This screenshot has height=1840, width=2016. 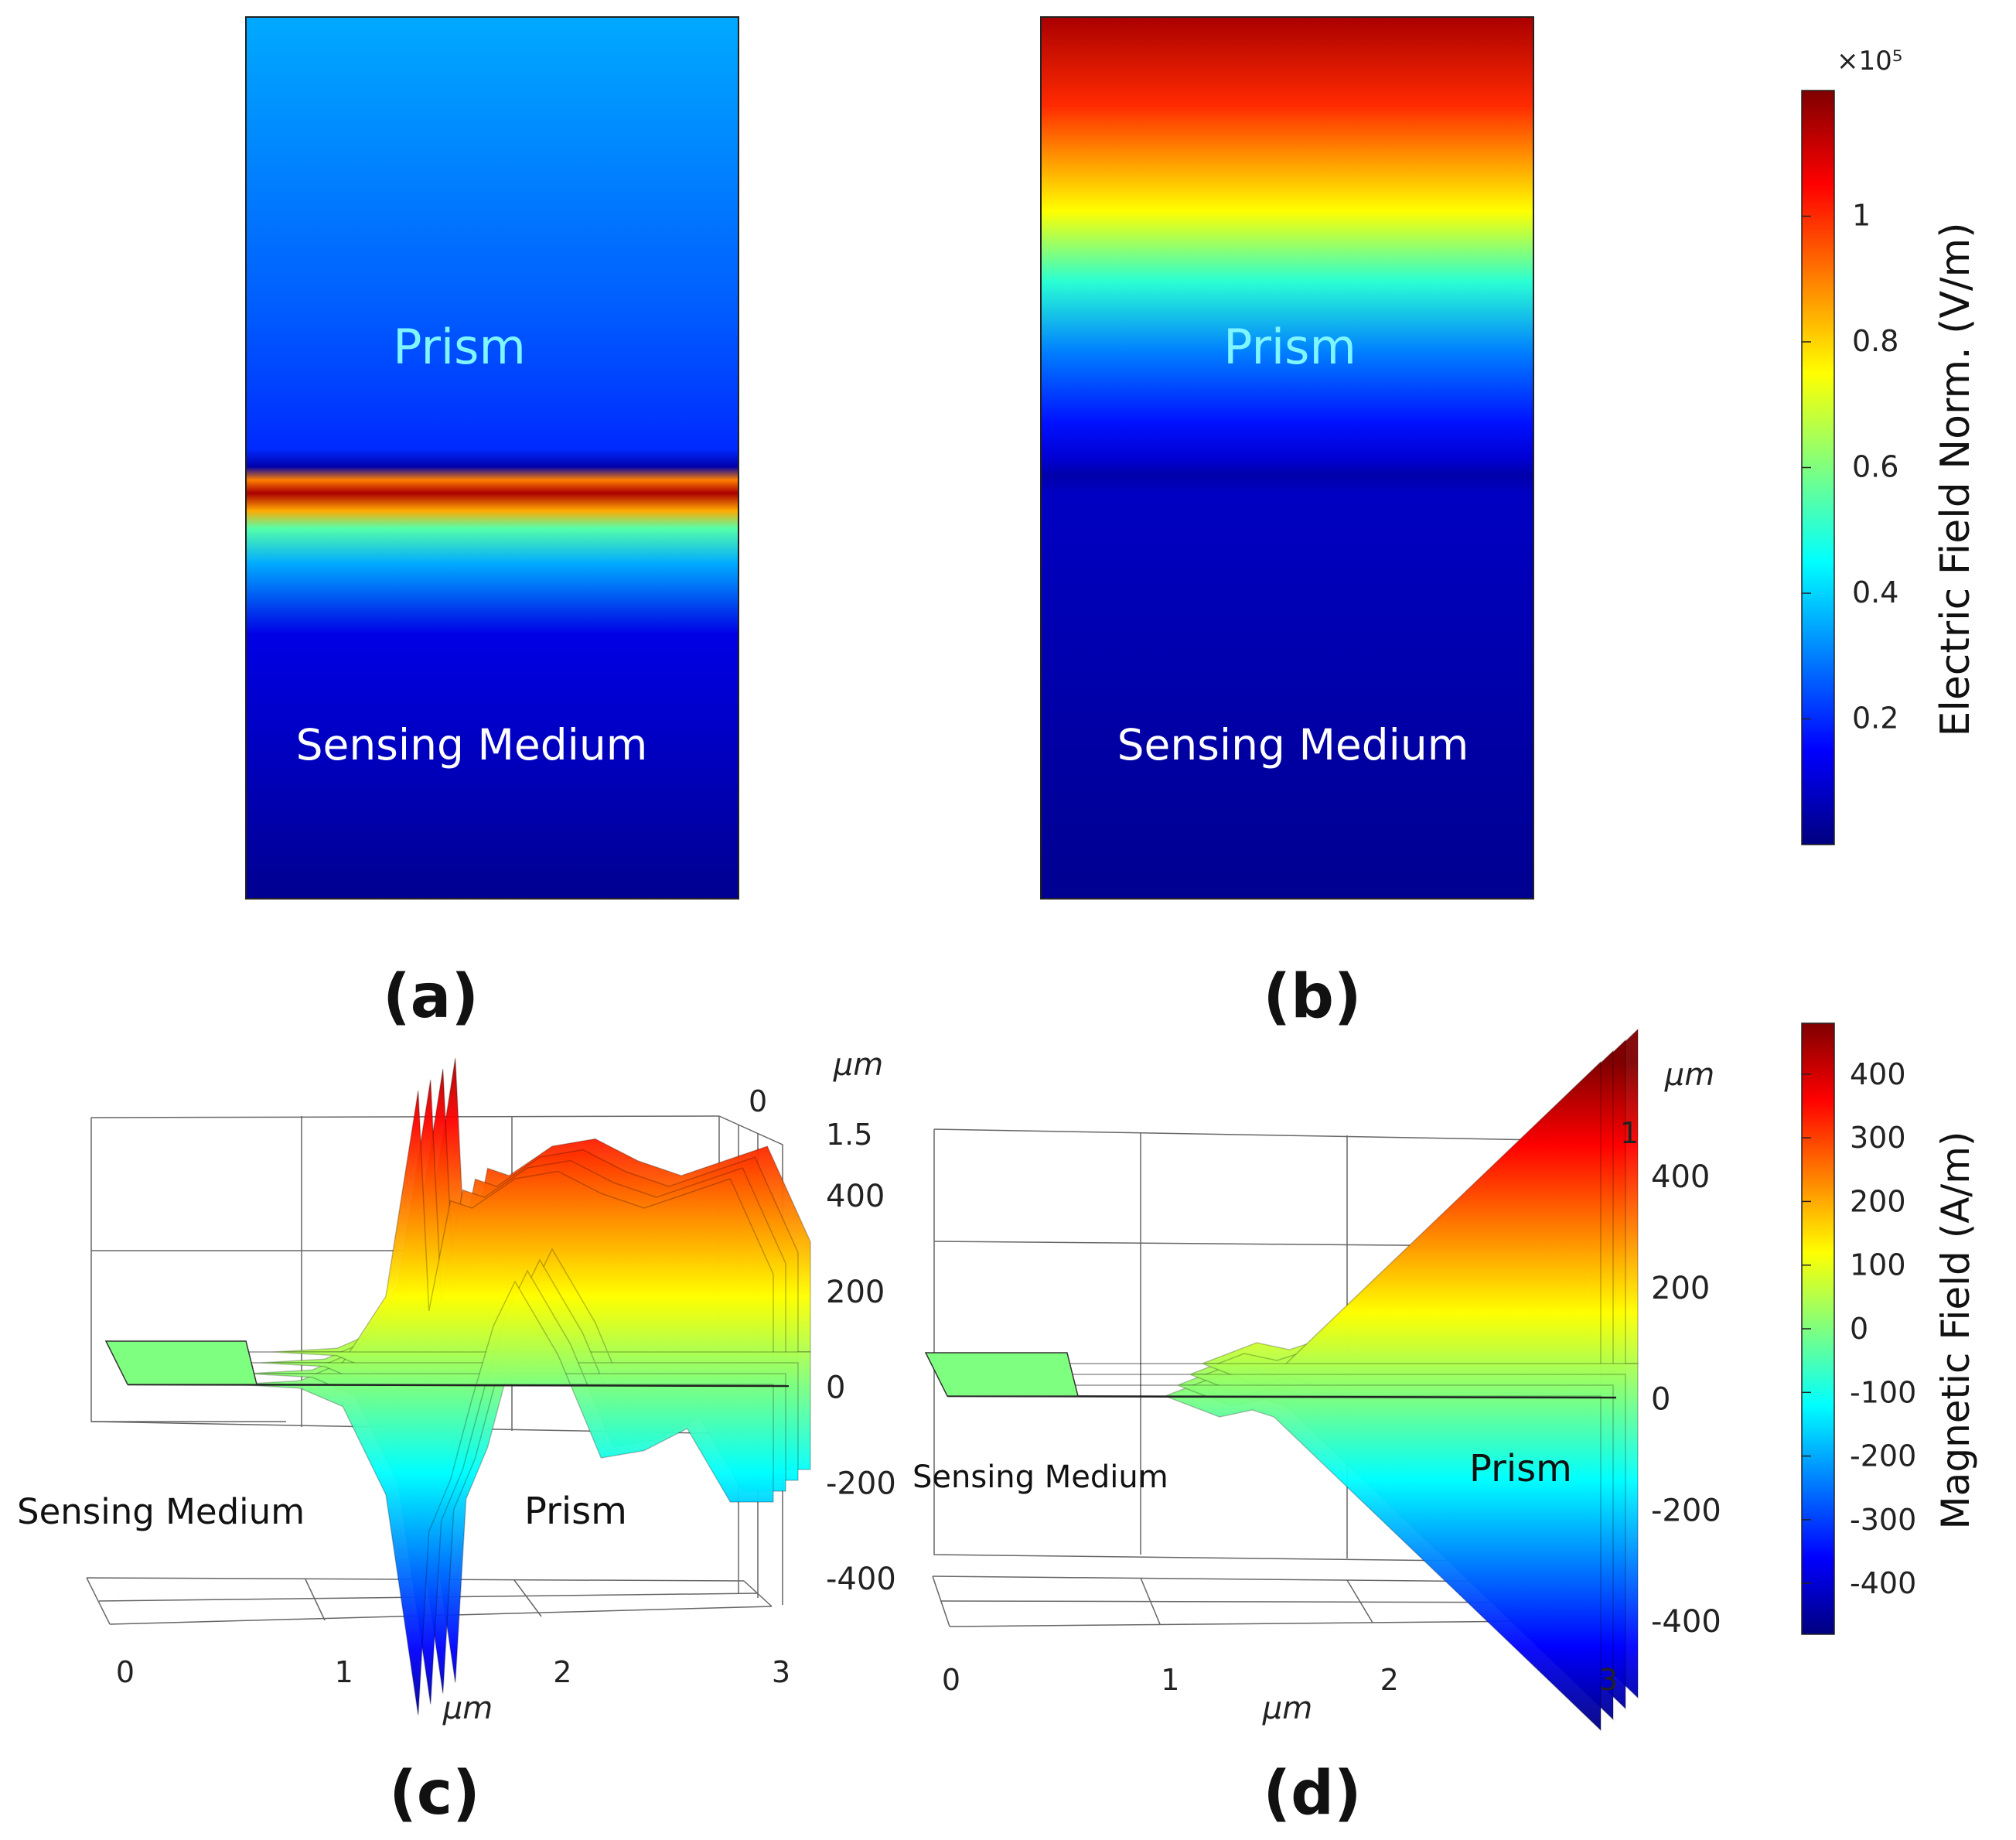 I want to click on panel-a: Prism Sensing Medium (a), so click(x=492, y=524).